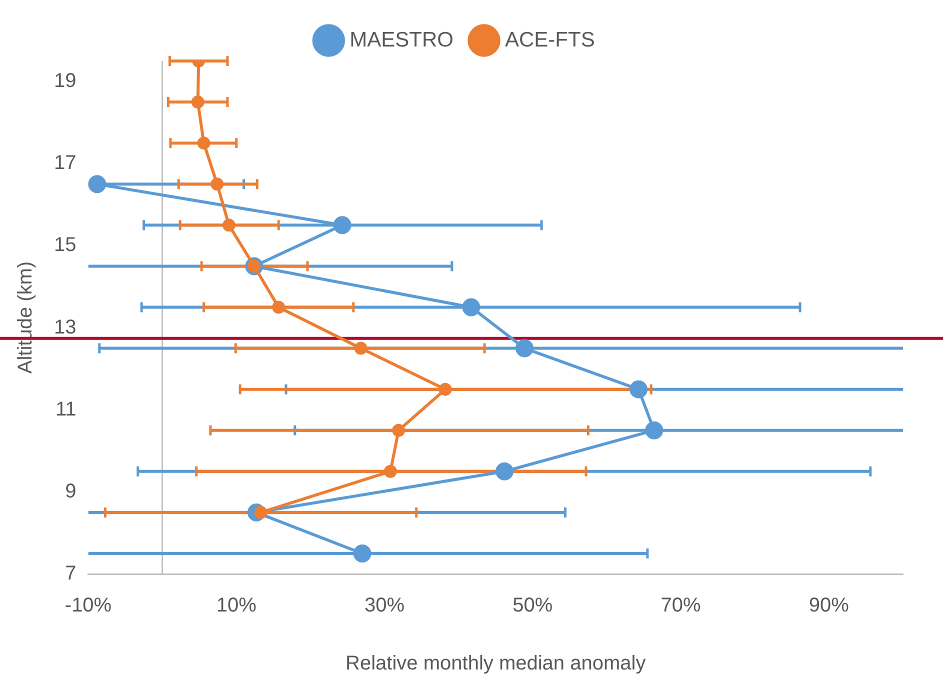  What do you see at coordinates (384, 605) in the screenshot?
I see `x-tick-label: 30%` at bounding box center [384, 605].